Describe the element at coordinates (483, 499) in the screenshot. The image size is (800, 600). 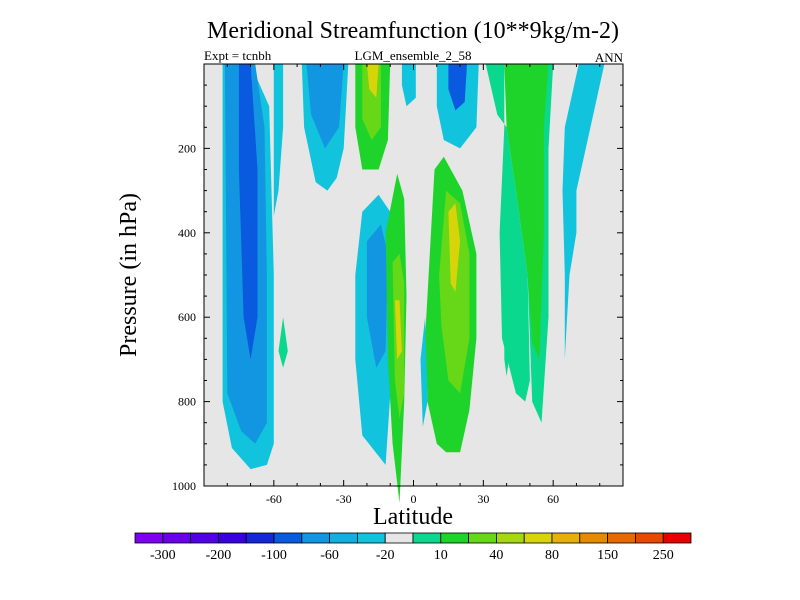
I see `x-tick-label: 30` at that location.